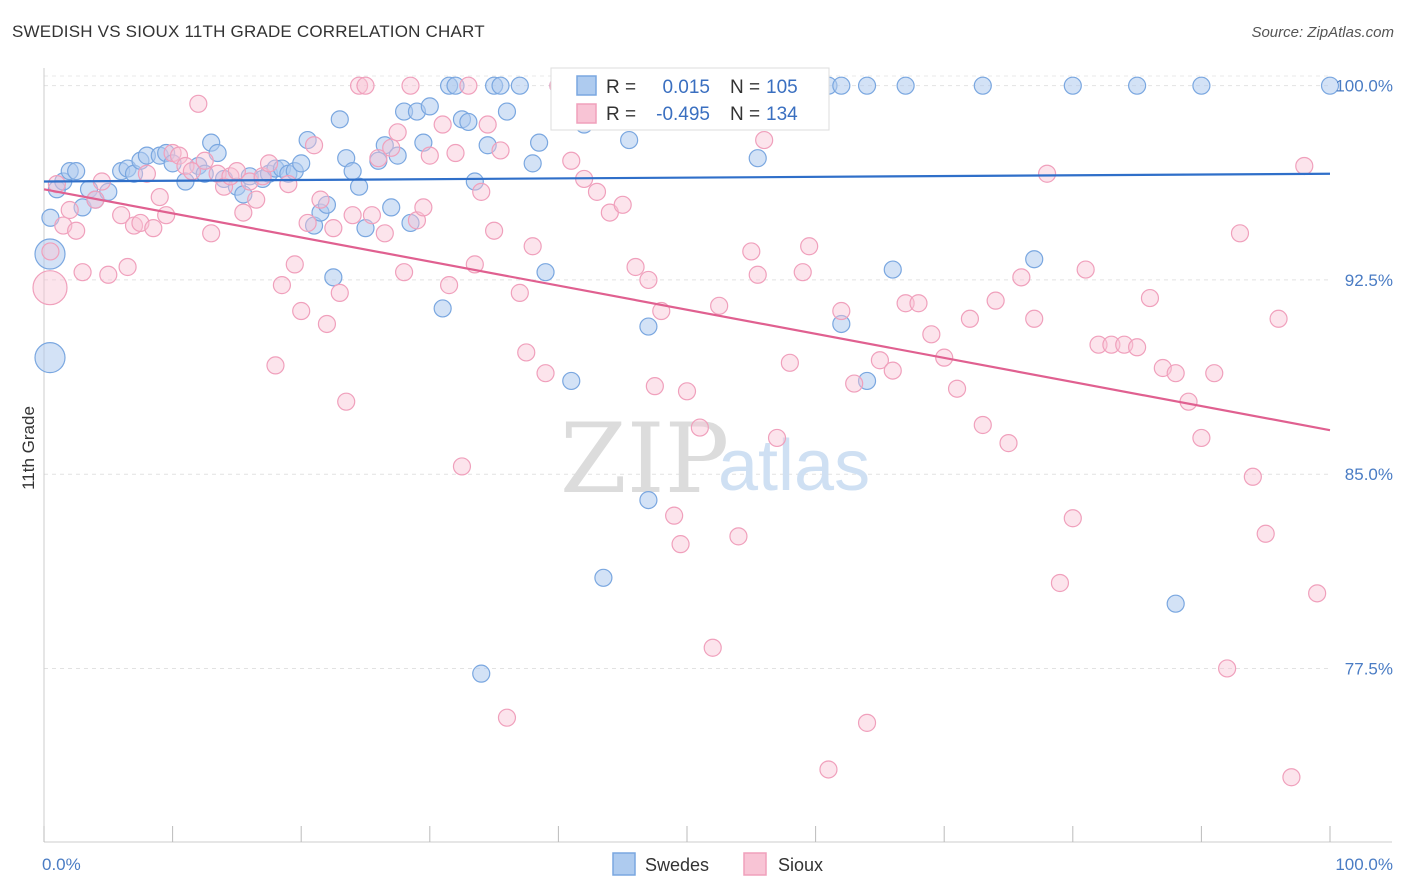 This screenshot has height=892, width=1406. What do you see at coordinates (687, 177) in the screenshot?
I see `swedes-trend-line` at bounding box center [687, 177].